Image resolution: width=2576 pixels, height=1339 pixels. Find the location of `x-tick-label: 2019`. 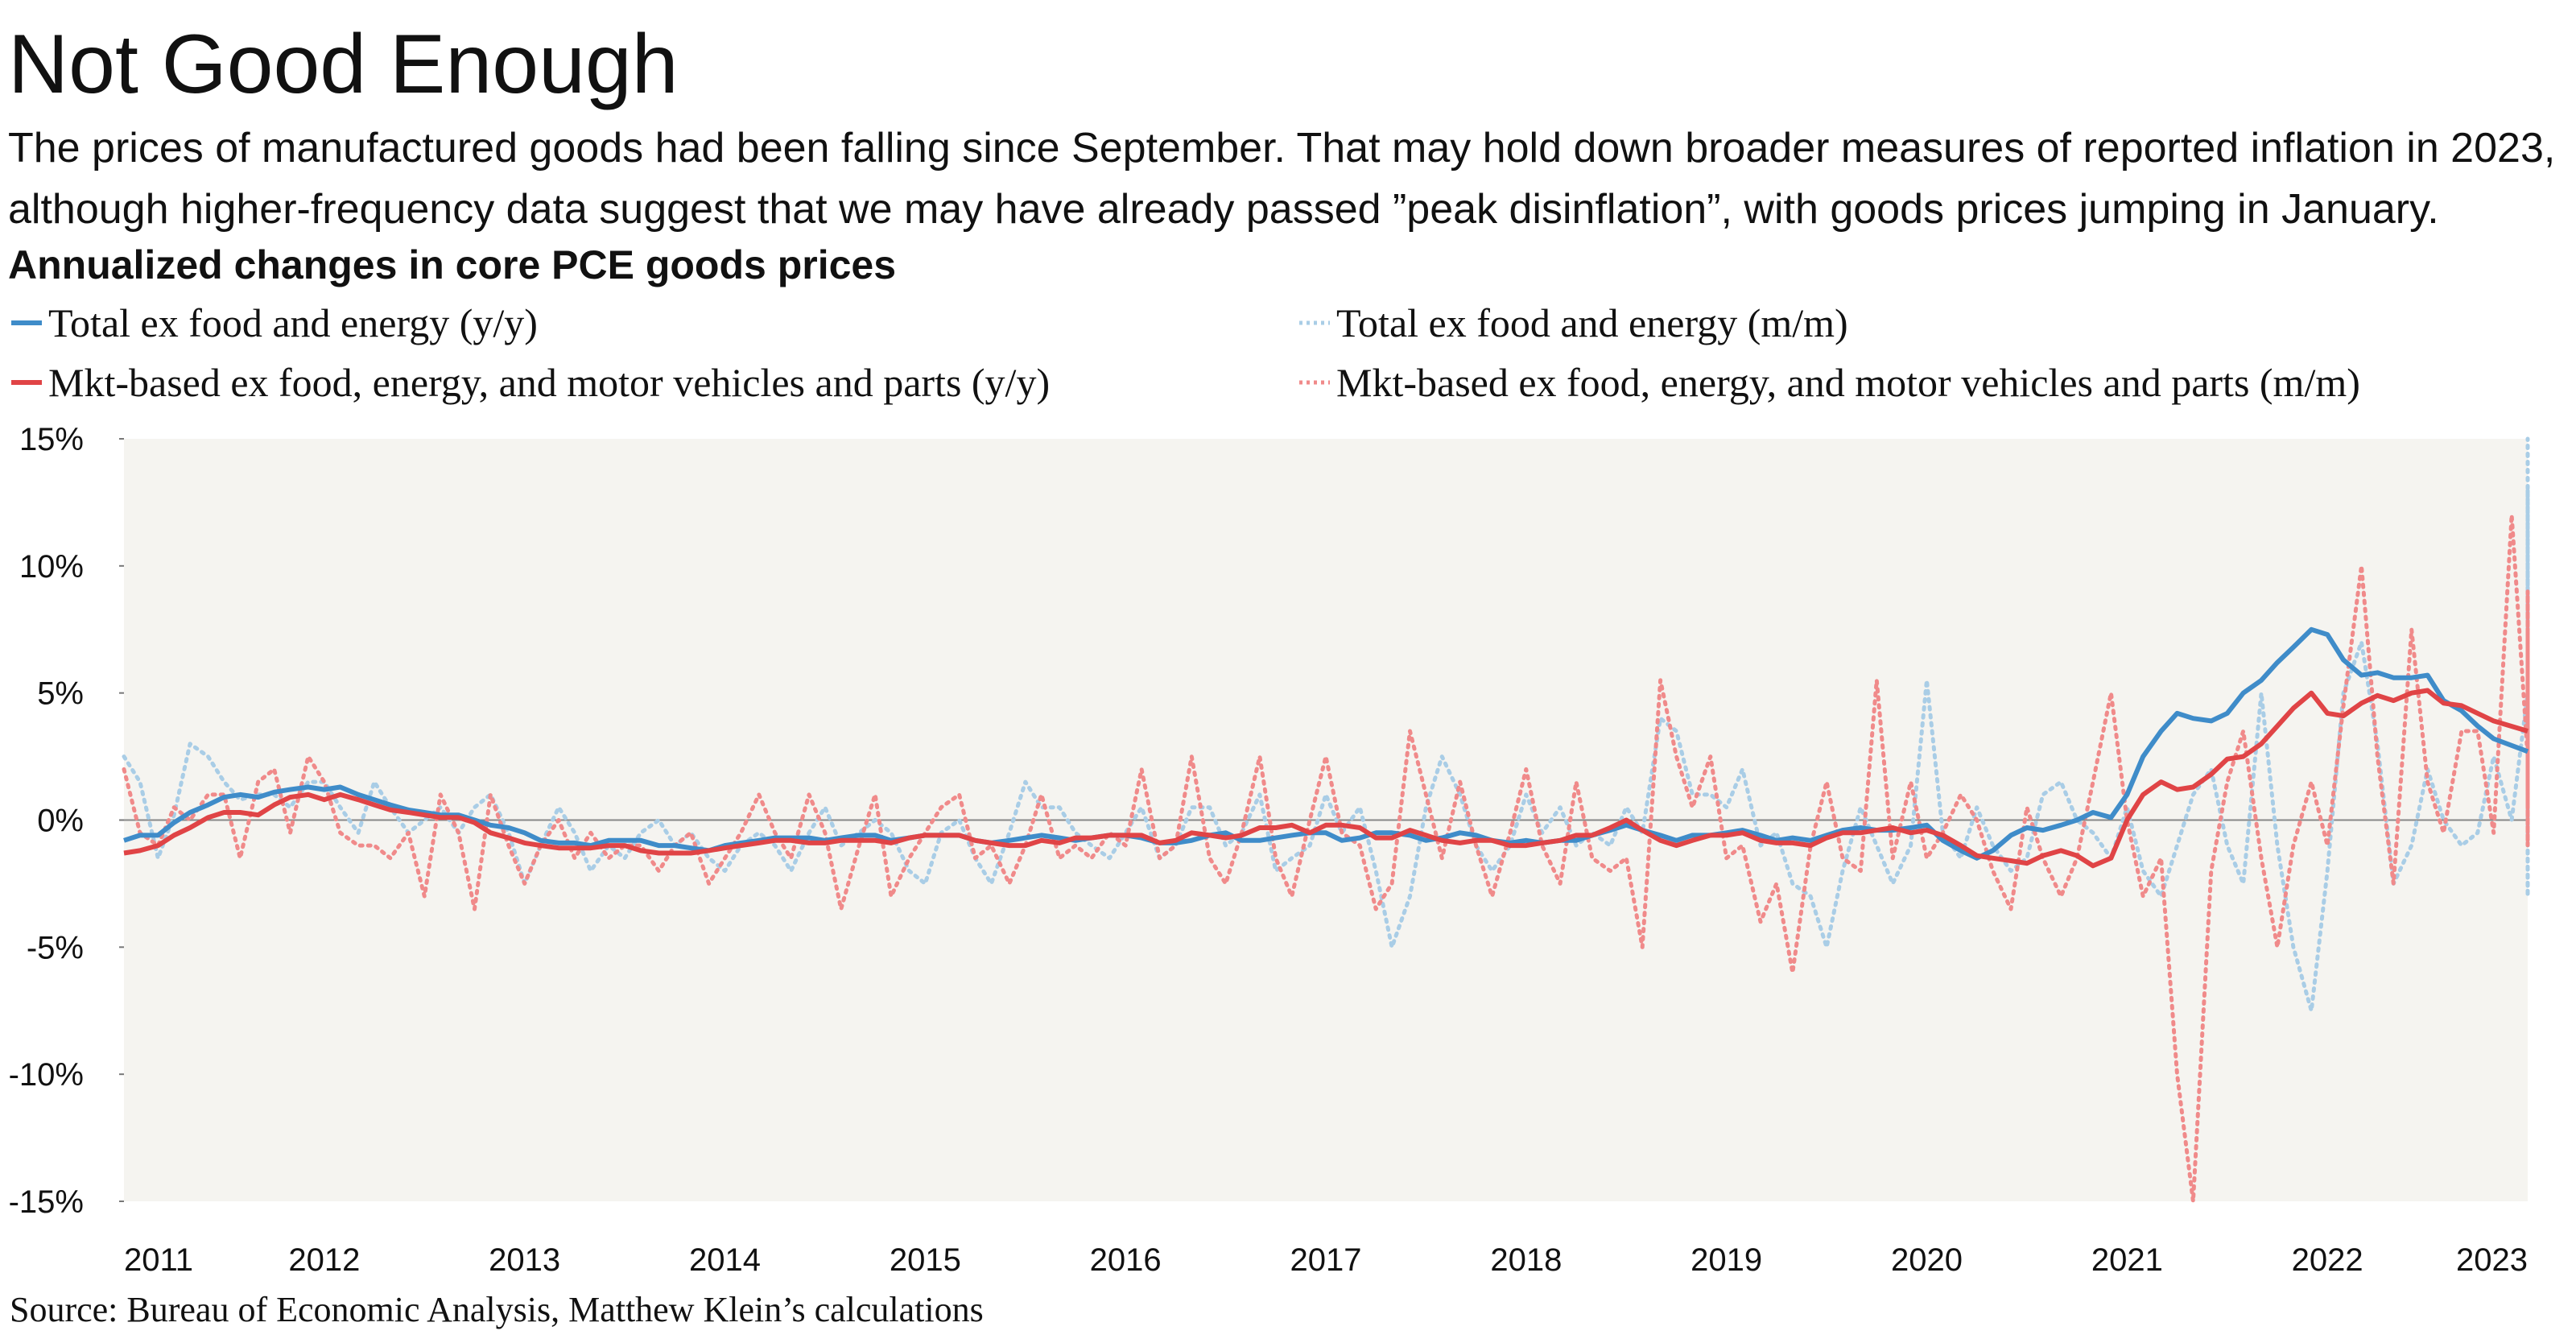

x-tick-label: 2019 is located at coordinates (1726, 1260).